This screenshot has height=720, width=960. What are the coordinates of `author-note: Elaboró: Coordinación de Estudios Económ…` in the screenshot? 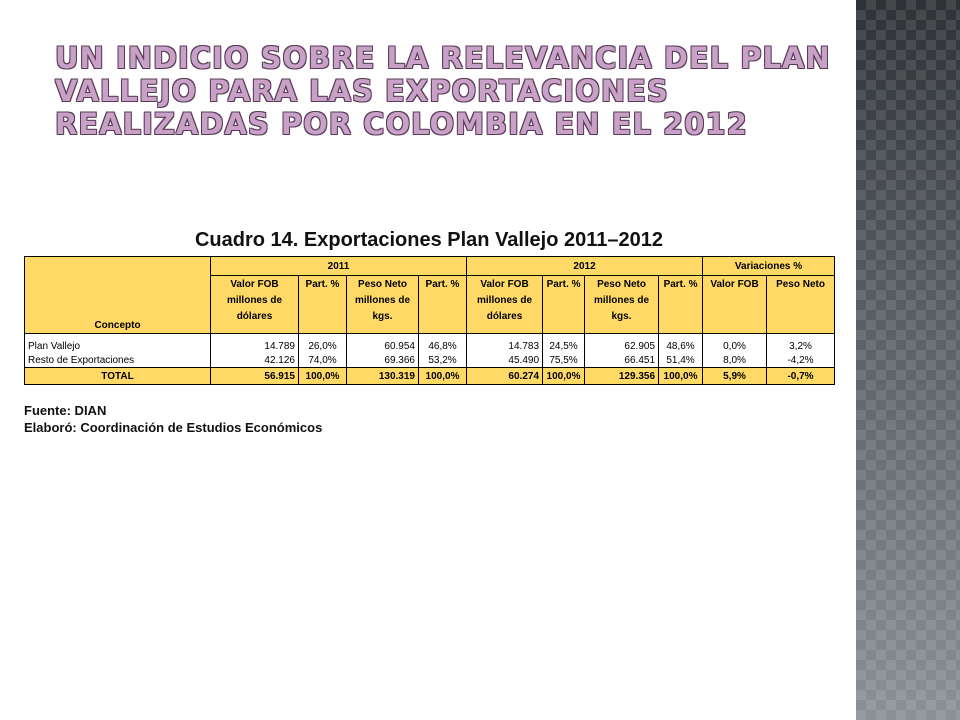 It's located at (173, 427).